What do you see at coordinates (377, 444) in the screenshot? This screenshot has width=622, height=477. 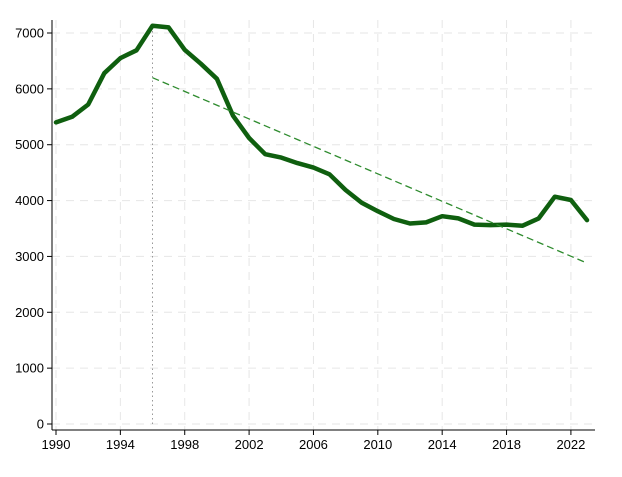 I see `x-tick-label: 2010` at bounding box center [377, 444].